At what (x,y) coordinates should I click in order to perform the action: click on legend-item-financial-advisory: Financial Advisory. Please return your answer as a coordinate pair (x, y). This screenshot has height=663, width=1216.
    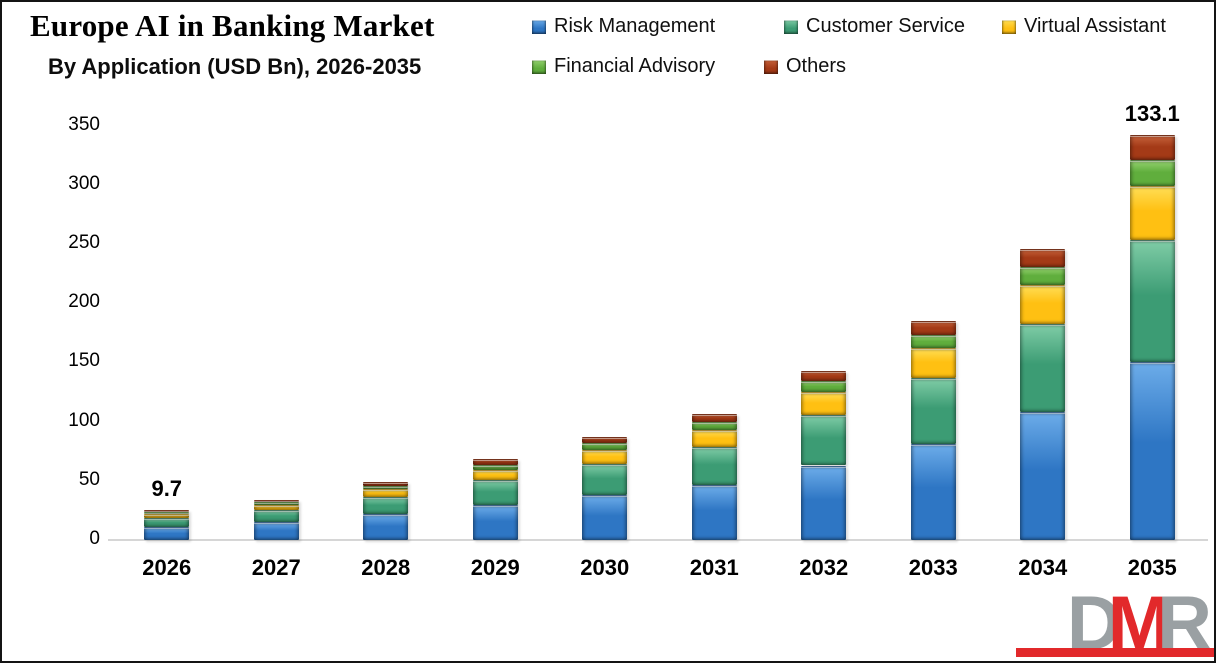
    Looking at the image, I should click on (648, 66).